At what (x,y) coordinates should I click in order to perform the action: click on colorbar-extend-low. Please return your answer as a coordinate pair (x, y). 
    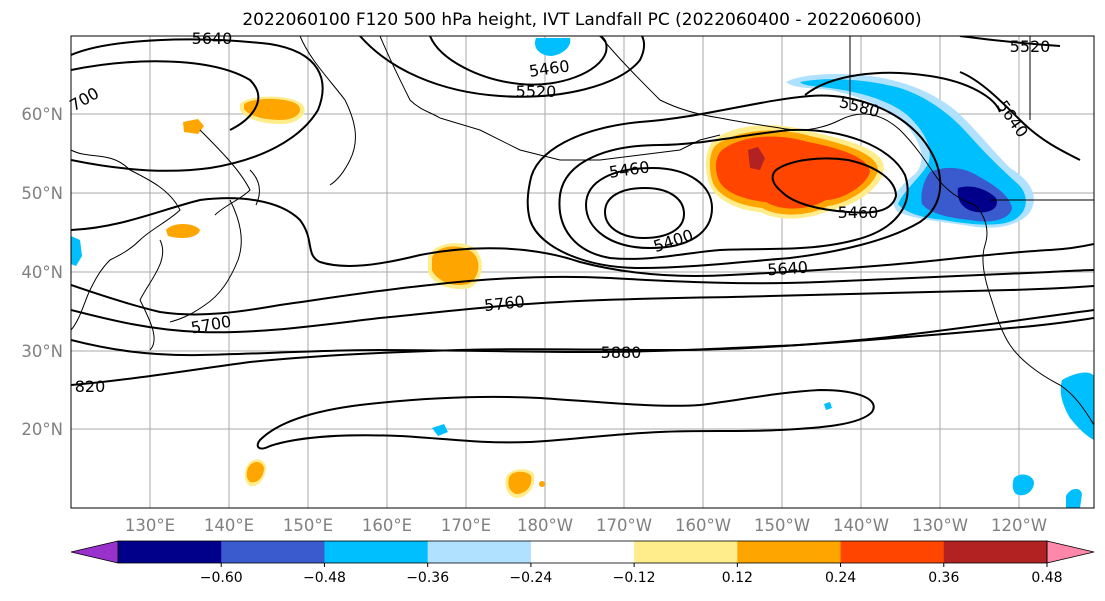
    Looking at the image, I should click on (94, 552).